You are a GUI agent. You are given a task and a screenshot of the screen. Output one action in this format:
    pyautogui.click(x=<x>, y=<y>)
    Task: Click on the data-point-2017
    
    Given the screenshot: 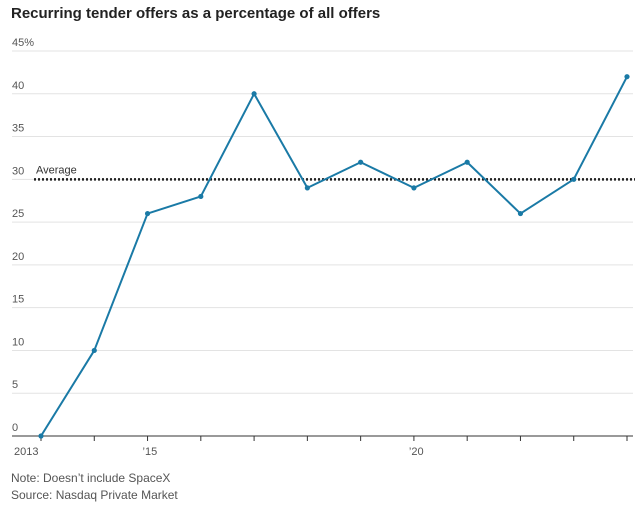 What is the action you would take?
    pyautogui.click(x=254, y=94)
    